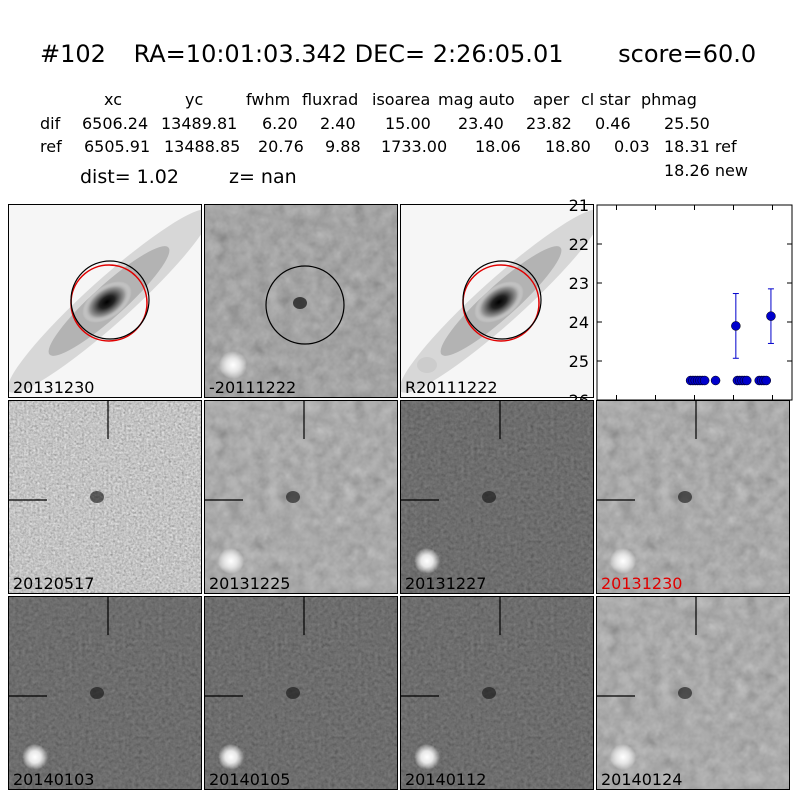  What do you see at coordinates (687, 54) in the screenshot?
I see `score: score=60.0` at bounding box center [687, 54].